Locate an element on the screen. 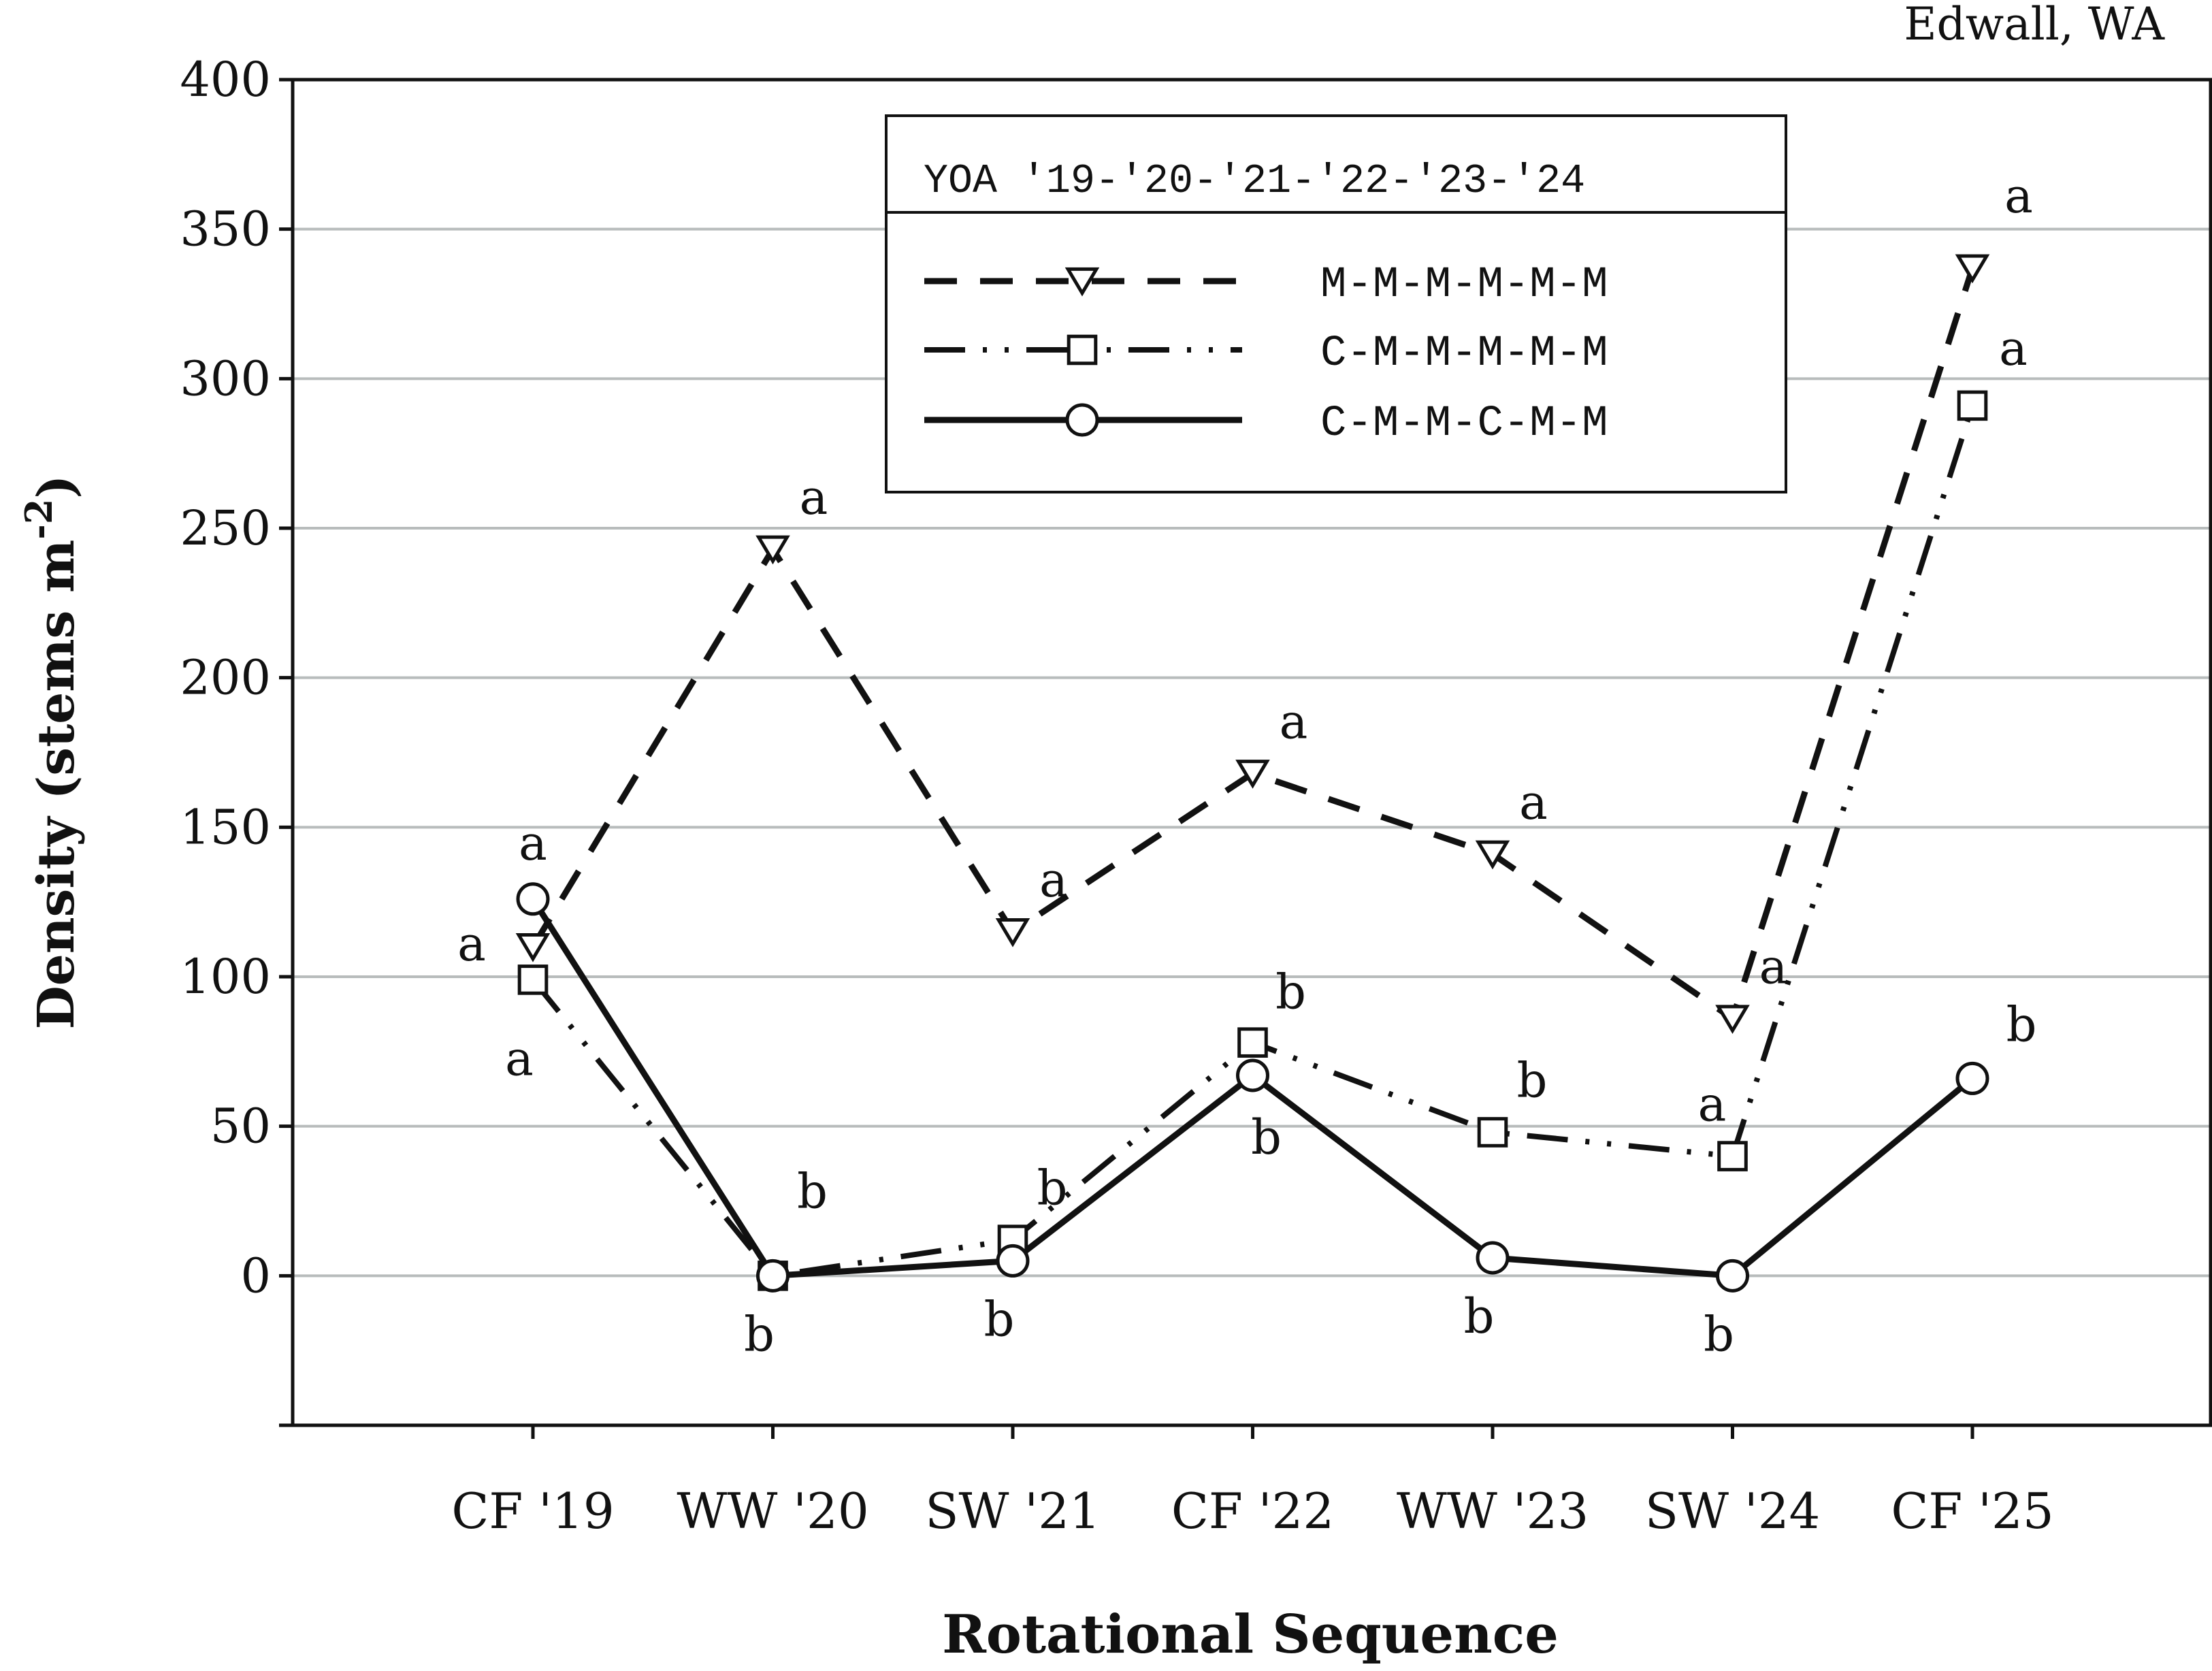  x-tick-label: SW '24 is located at coordinates (1733, 1511).